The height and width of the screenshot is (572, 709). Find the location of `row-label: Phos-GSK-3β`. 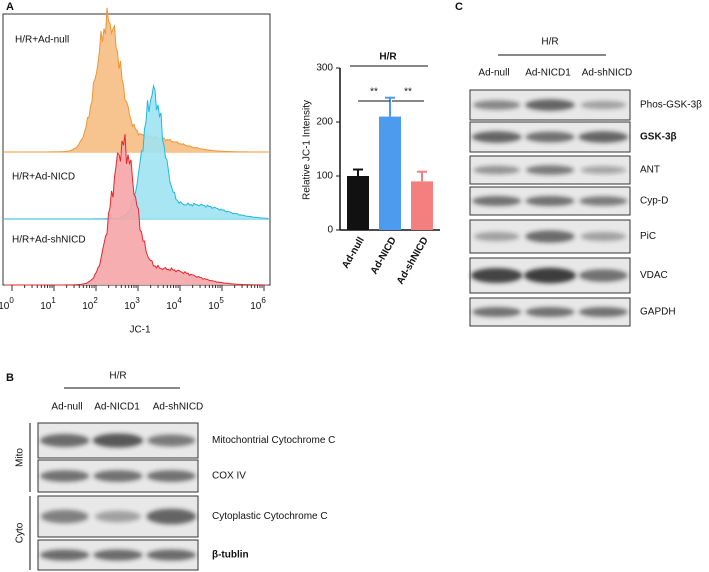

row-label: Phos-GSK-3β is located at coordinates (671, 105).